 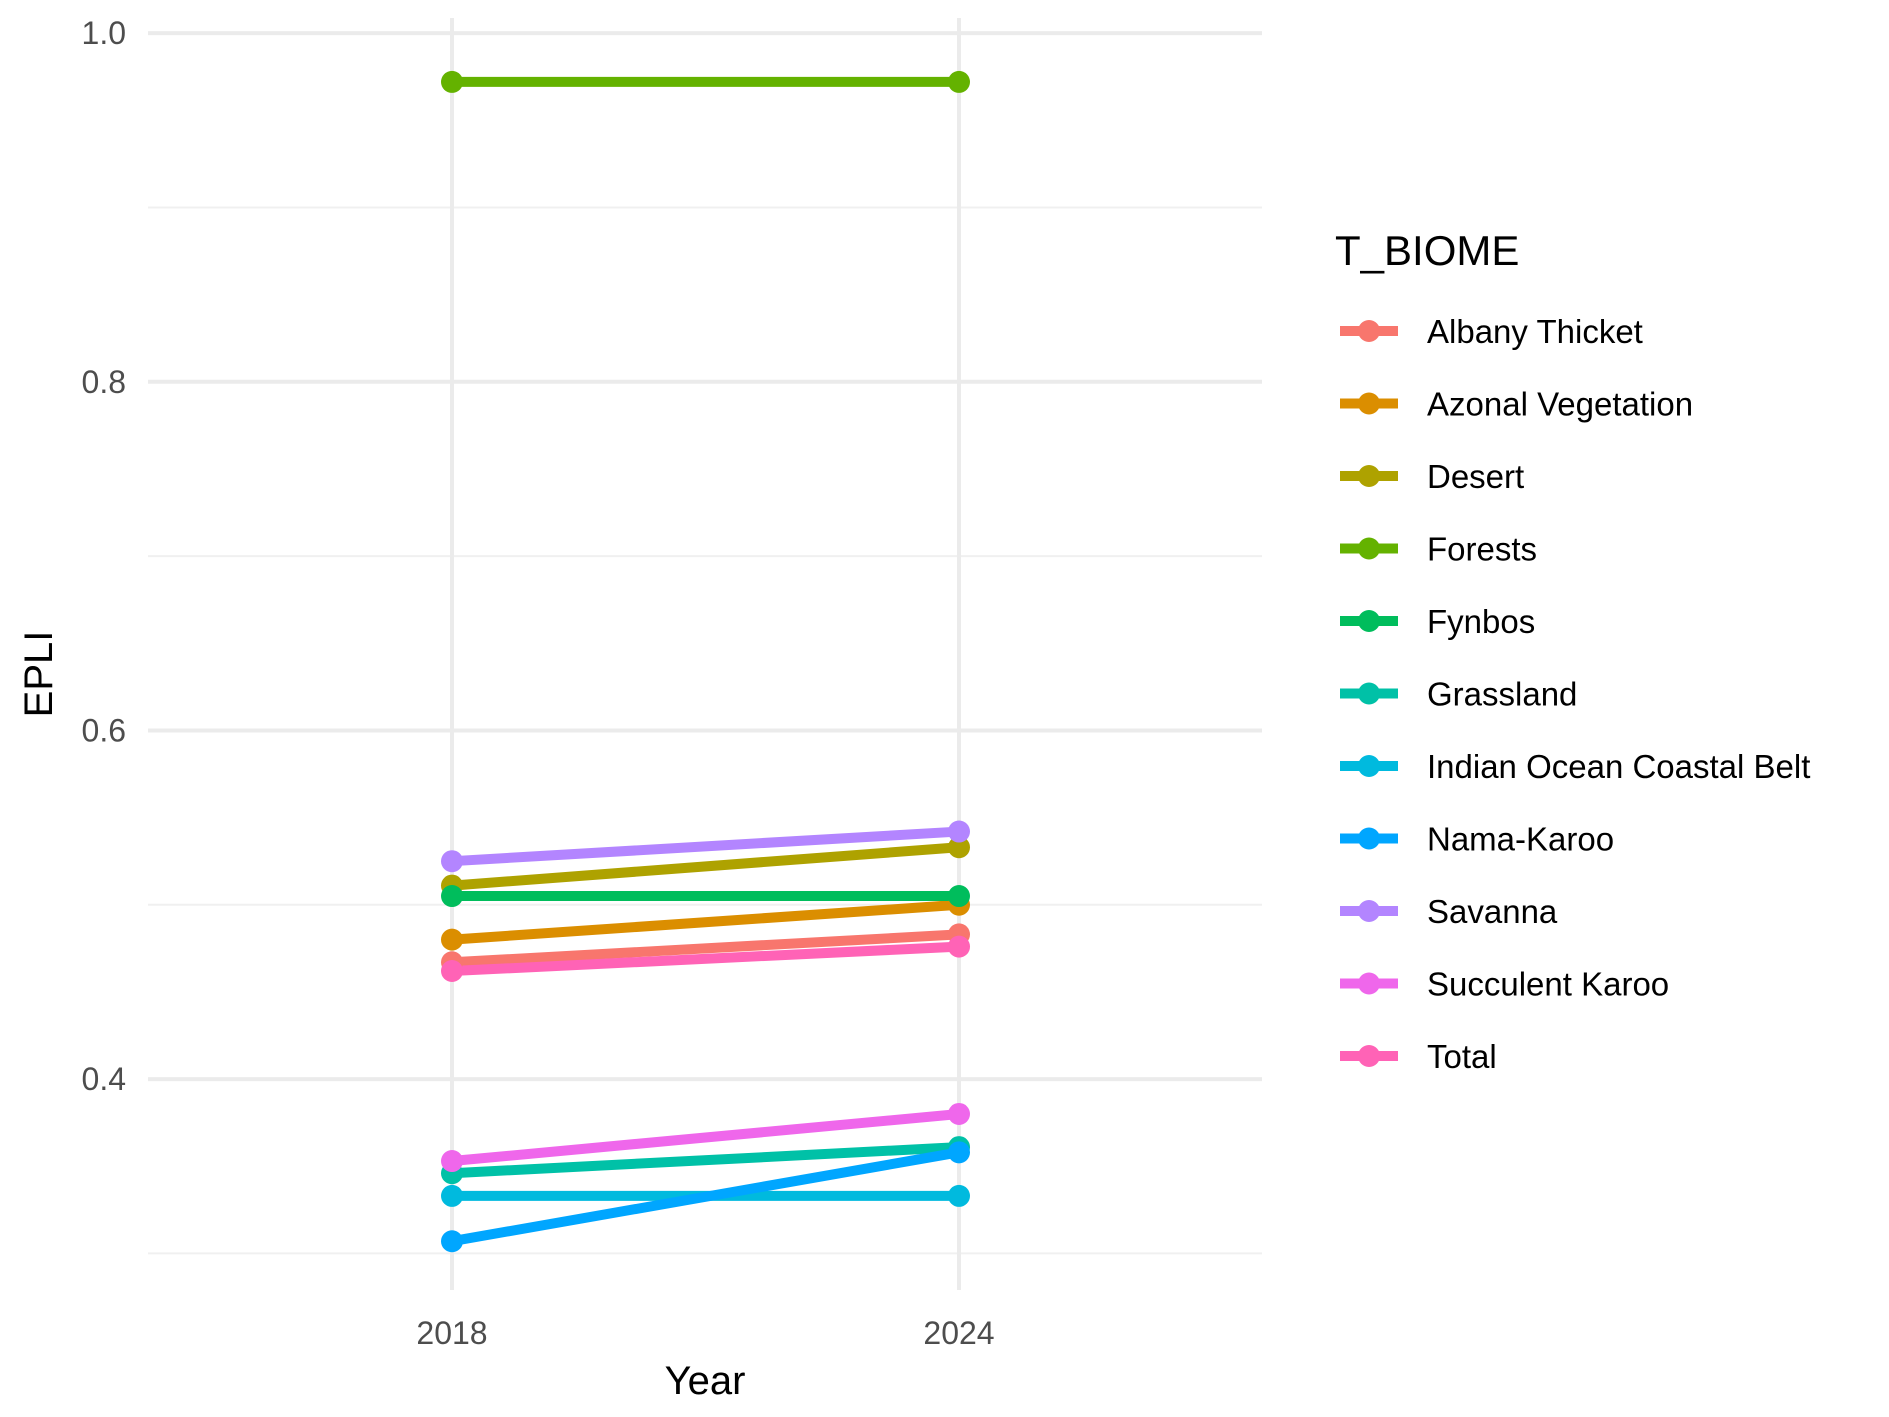 What do you see at coordinates (451, 1333) in the screenshot?
I see `x-tick-label: 2018` at bounding box center [451, 1333].